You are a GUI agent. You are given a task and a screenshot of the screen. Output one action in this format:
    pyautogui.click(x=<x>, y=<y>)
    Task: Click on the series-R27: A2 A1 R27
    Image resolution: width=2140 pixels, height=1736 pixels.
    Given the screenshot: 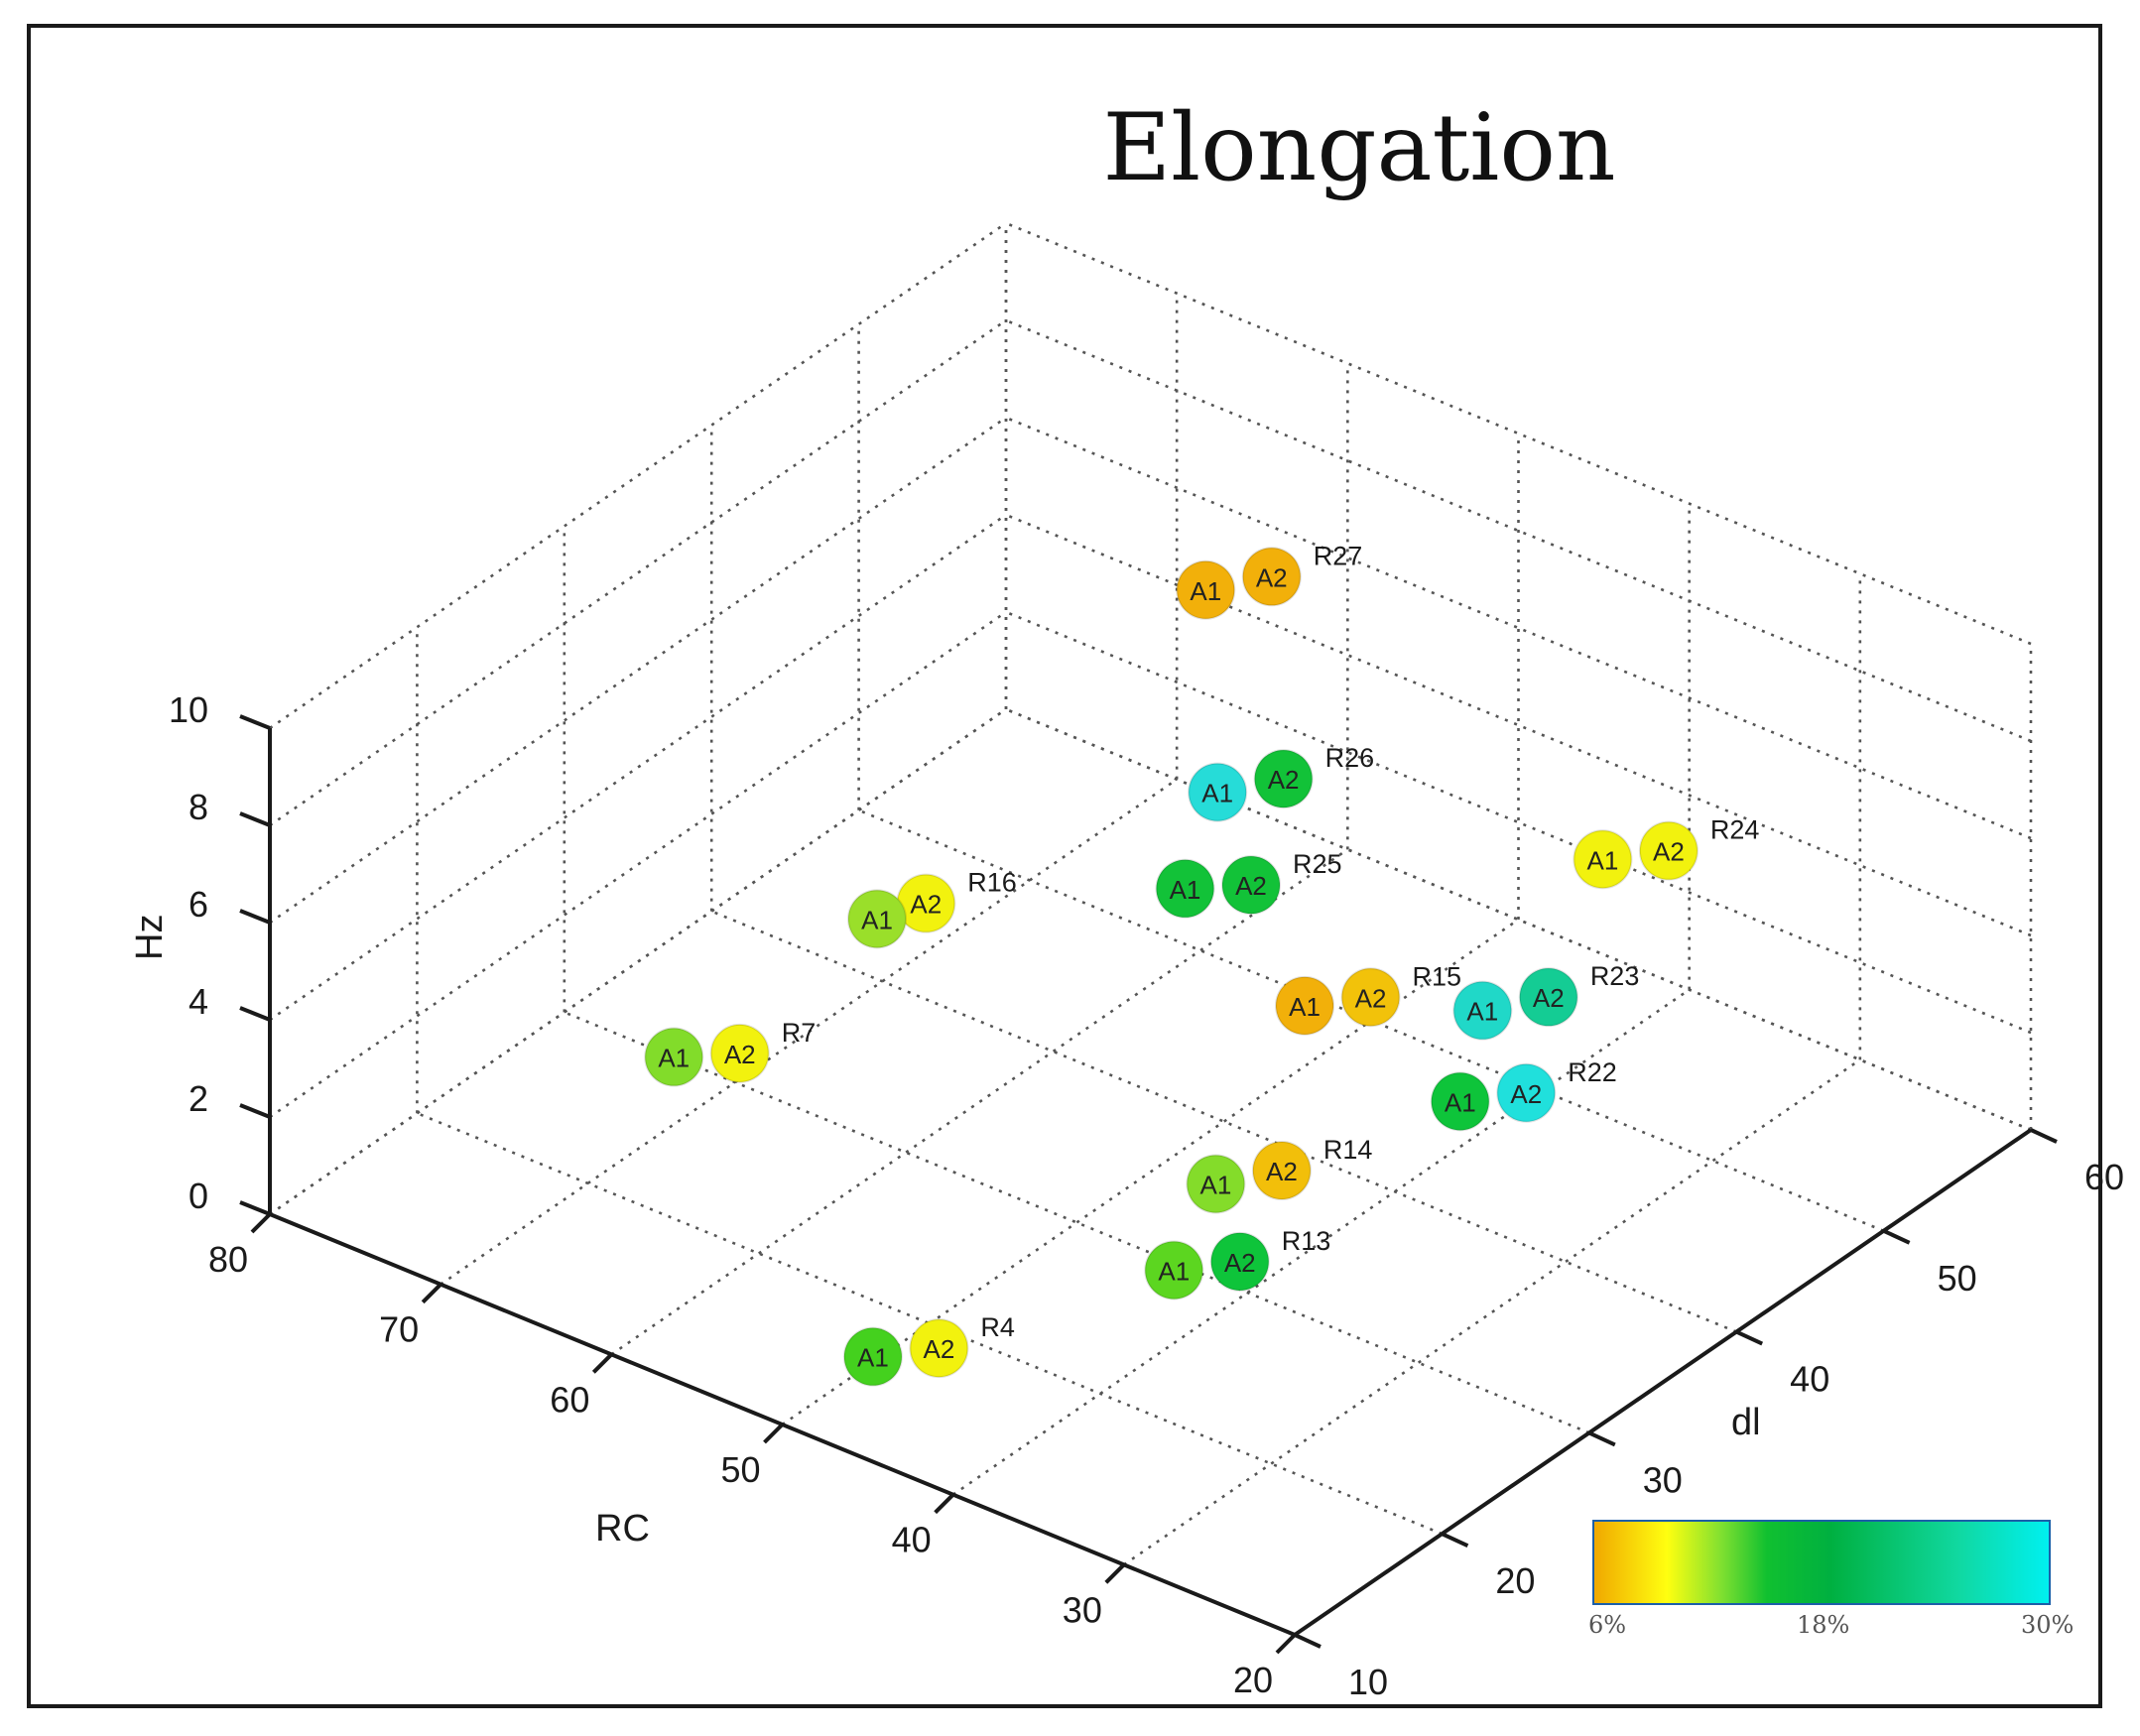 What is the action you would take?
    pyautogui.click(x=1269, y=580)
    